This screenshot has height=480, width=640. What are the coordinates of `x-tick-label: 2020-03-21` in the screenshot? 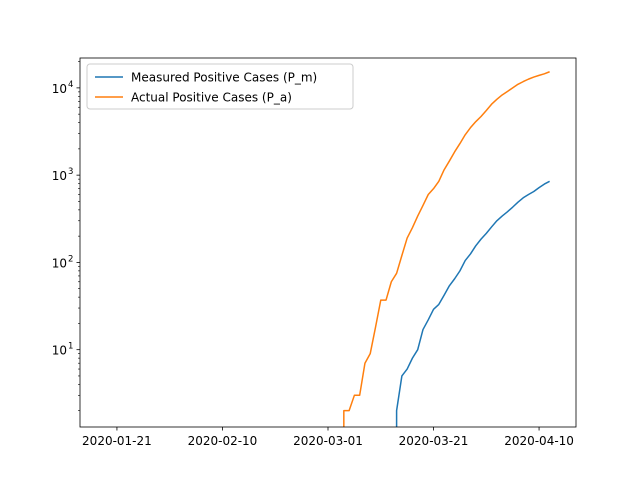 It's located at (434, 441).